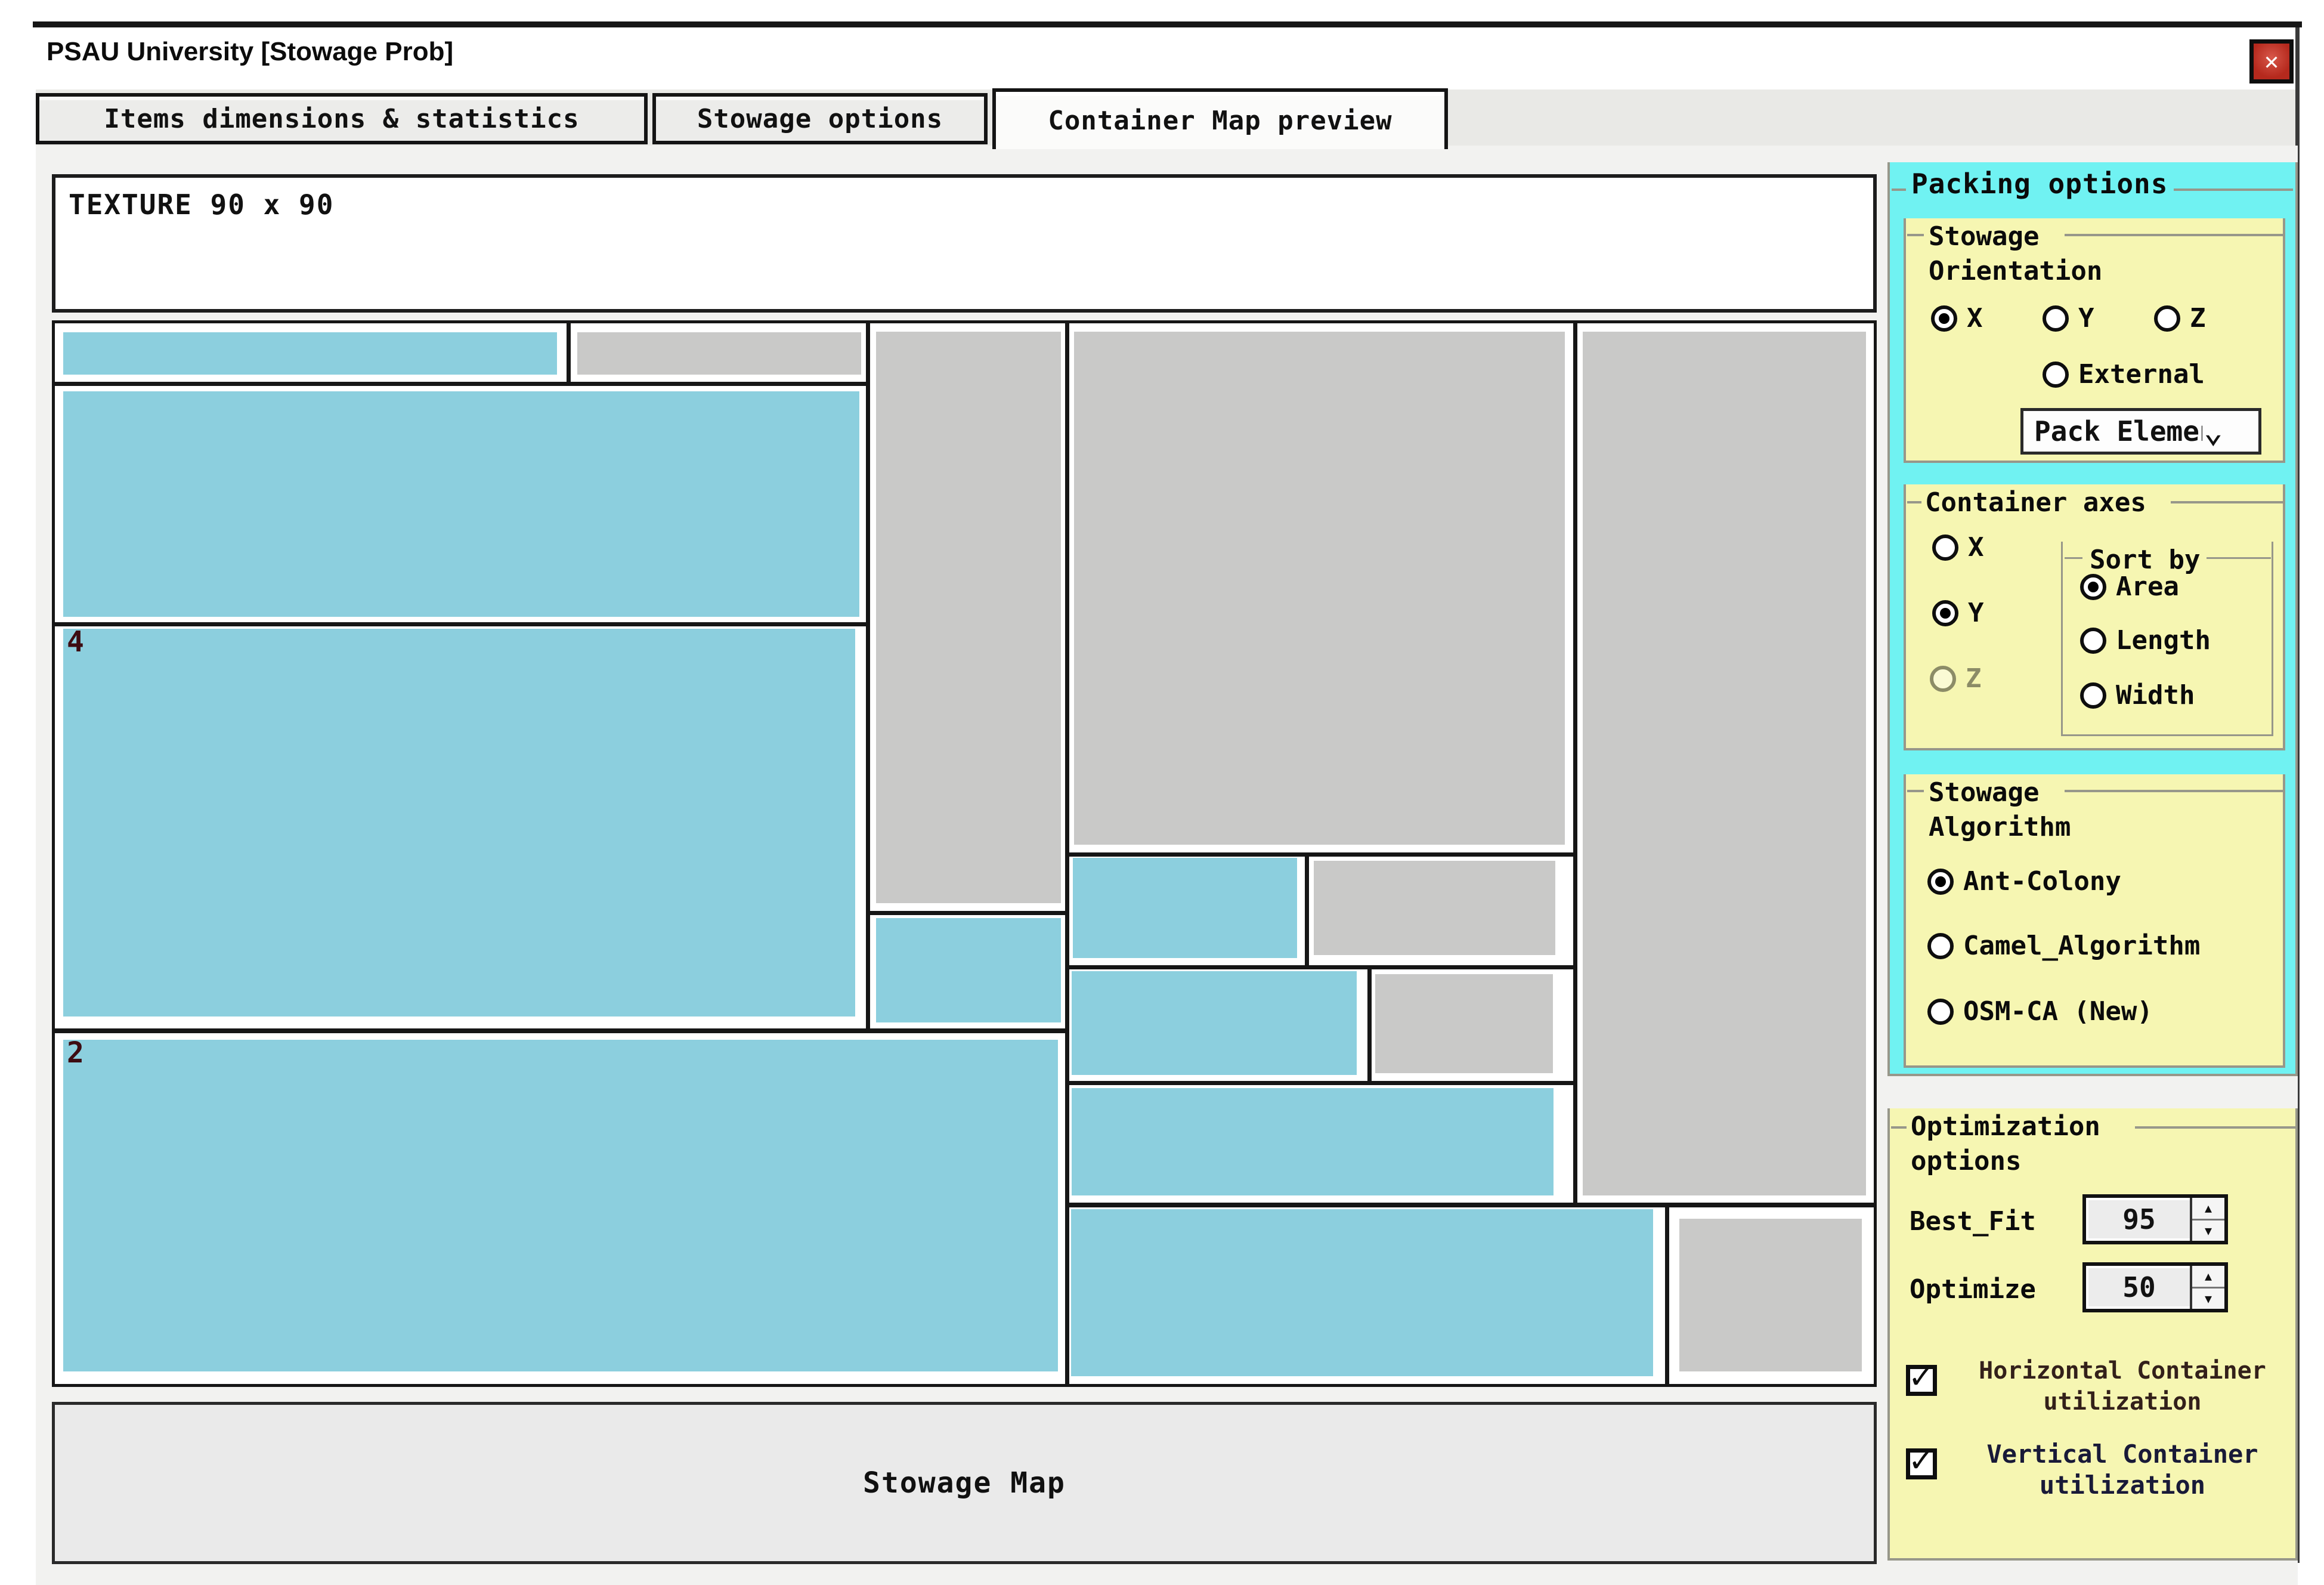 The height and width of the screenshot is (1585, 2324). I want to click on optimize-spinner: 50 ▲ ▼, so click(2155, 1287).